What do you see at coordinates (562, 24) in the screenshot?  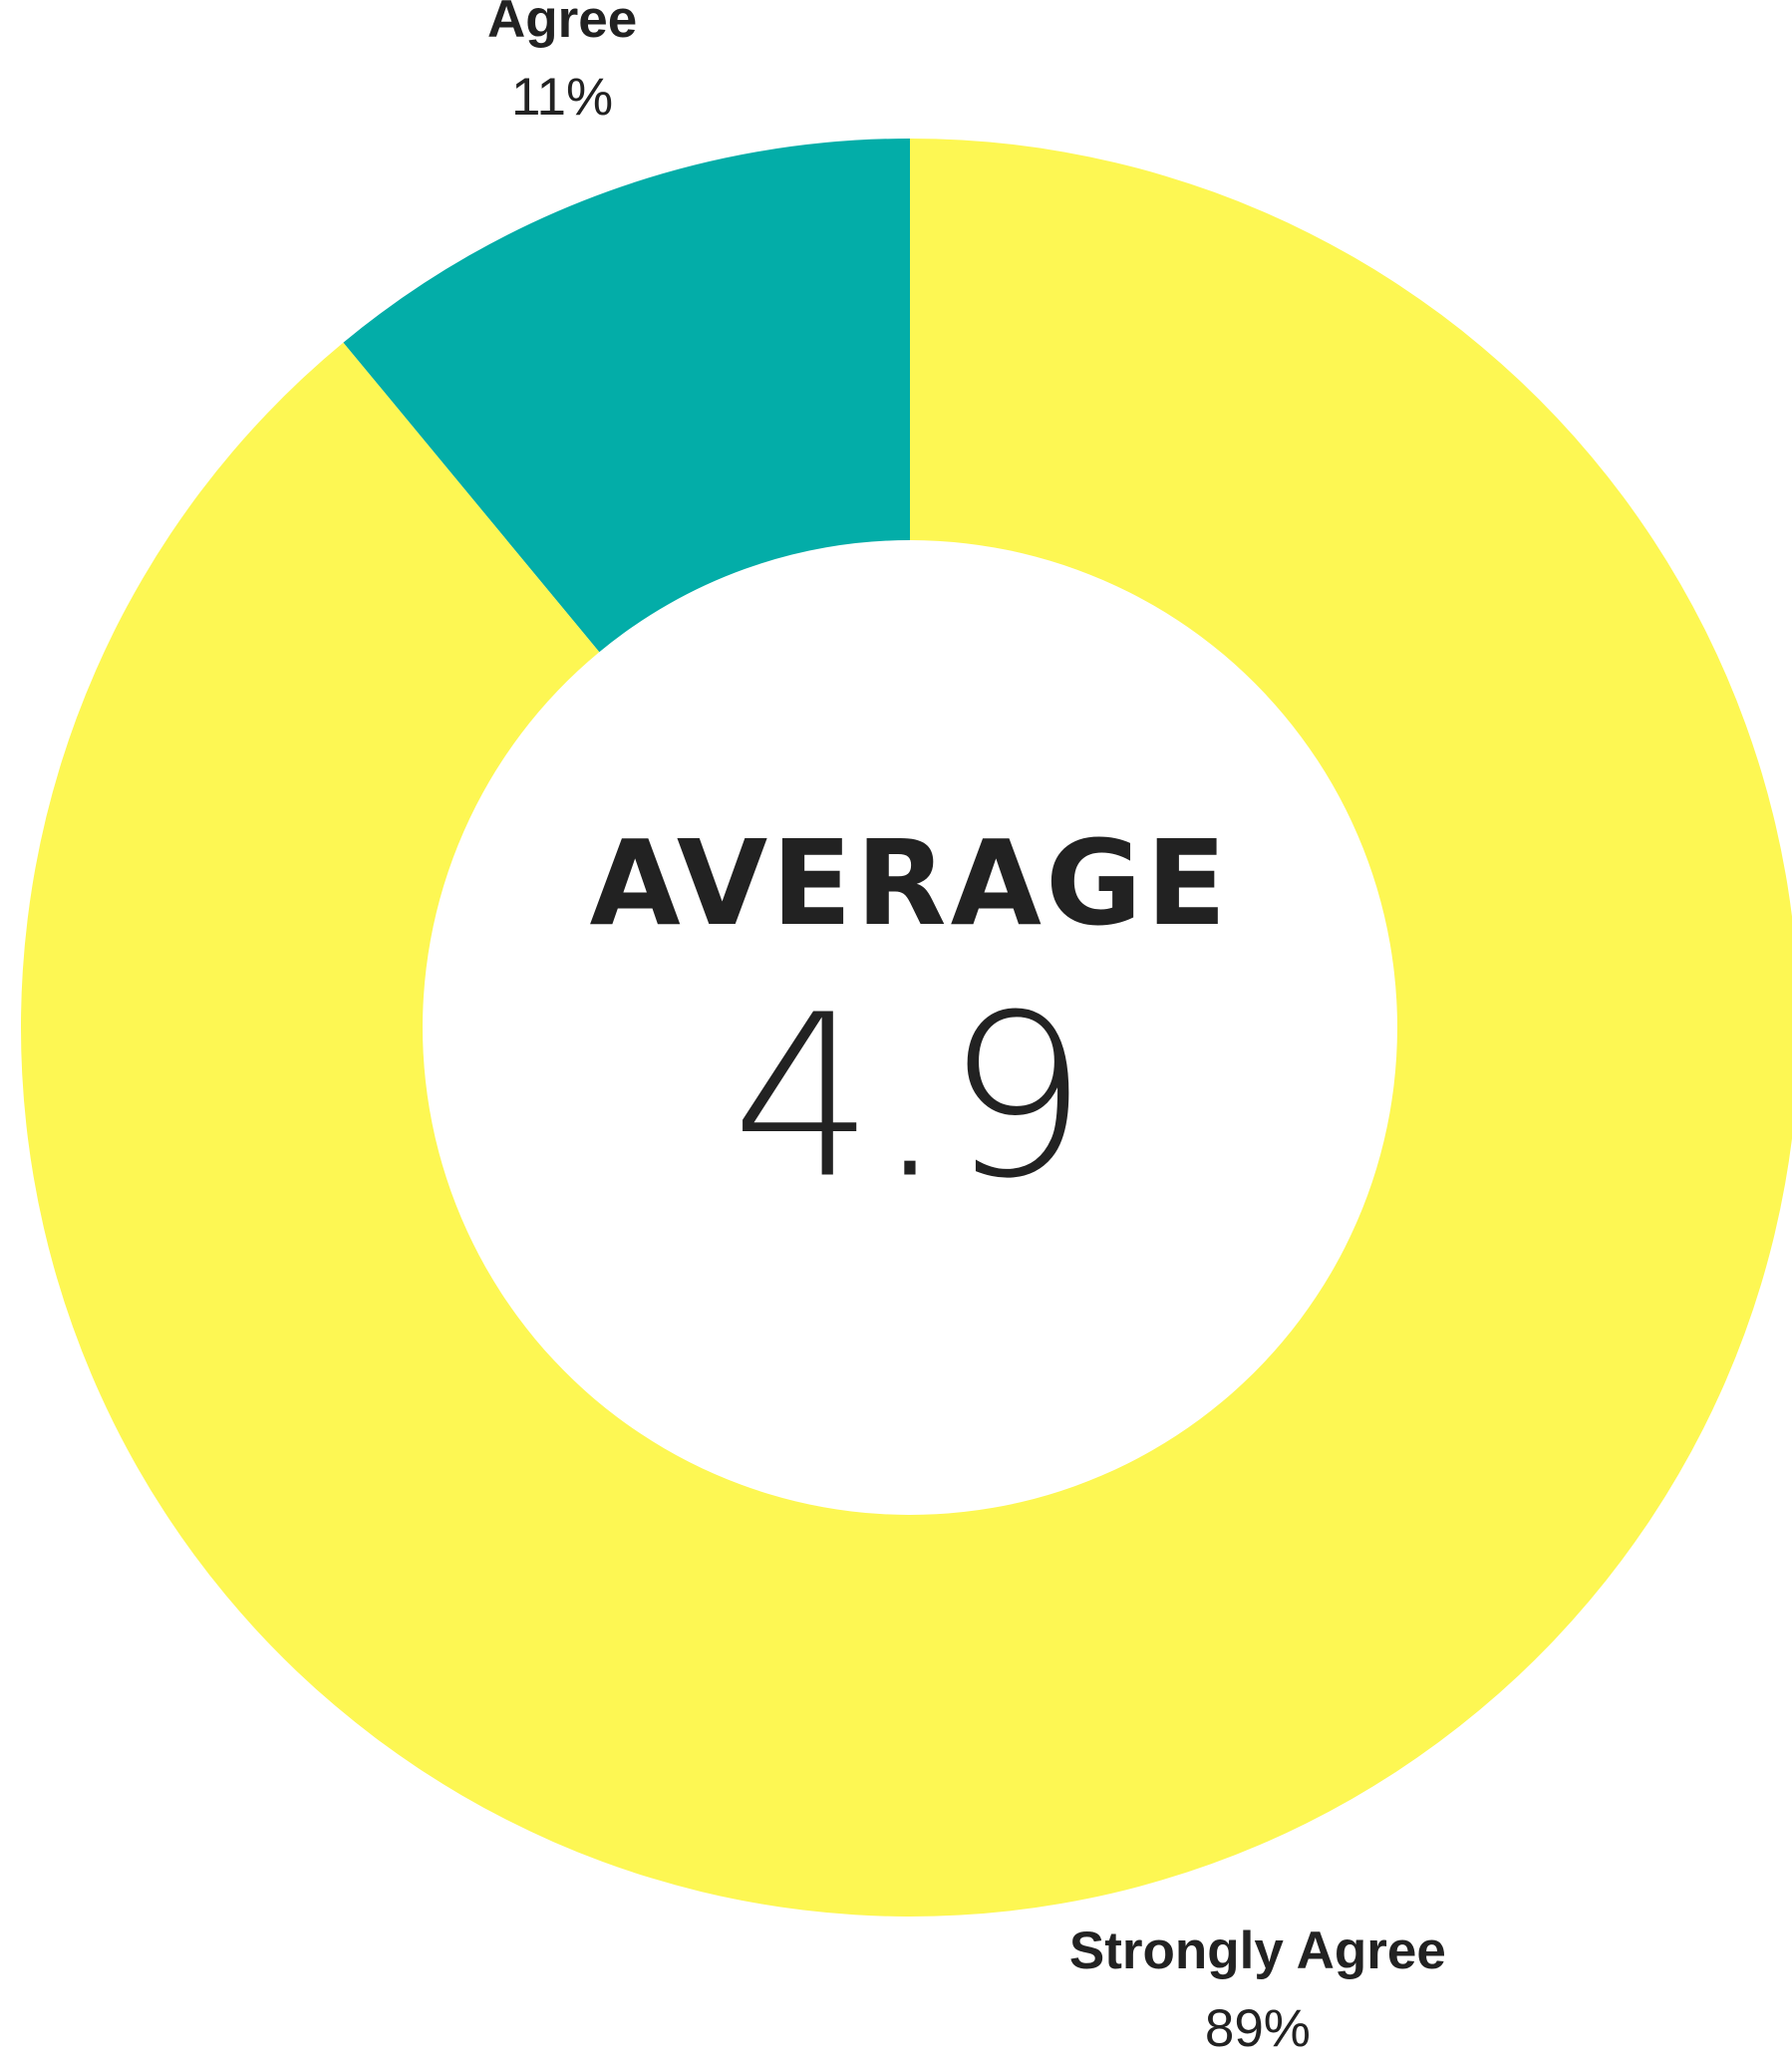 I see `slice-name: Agree` at bounding box center [562, 24].